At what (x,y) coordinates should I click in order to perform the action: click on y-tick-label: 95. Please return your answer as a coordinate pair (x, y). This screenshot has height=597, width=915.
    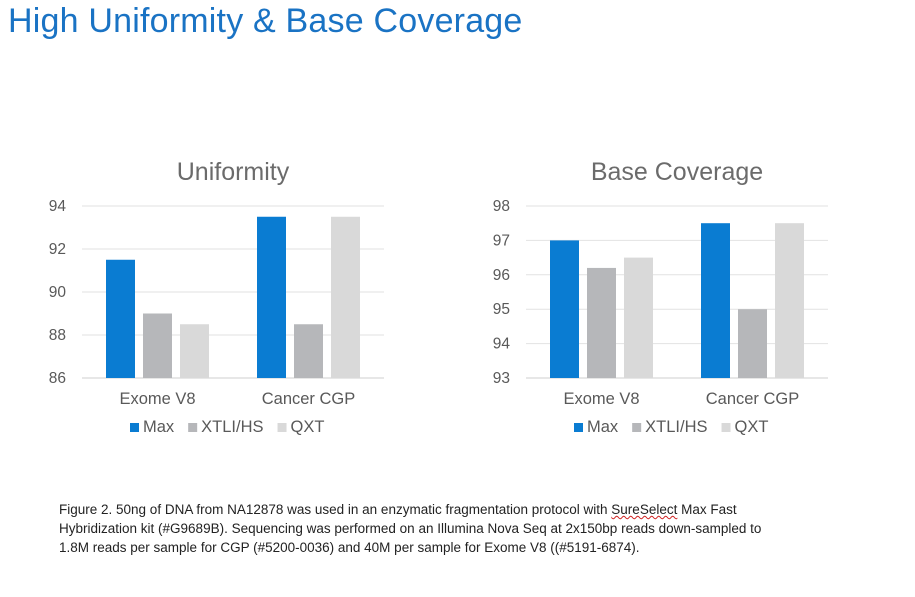
    Looking at the image, I should click on (501, 309).